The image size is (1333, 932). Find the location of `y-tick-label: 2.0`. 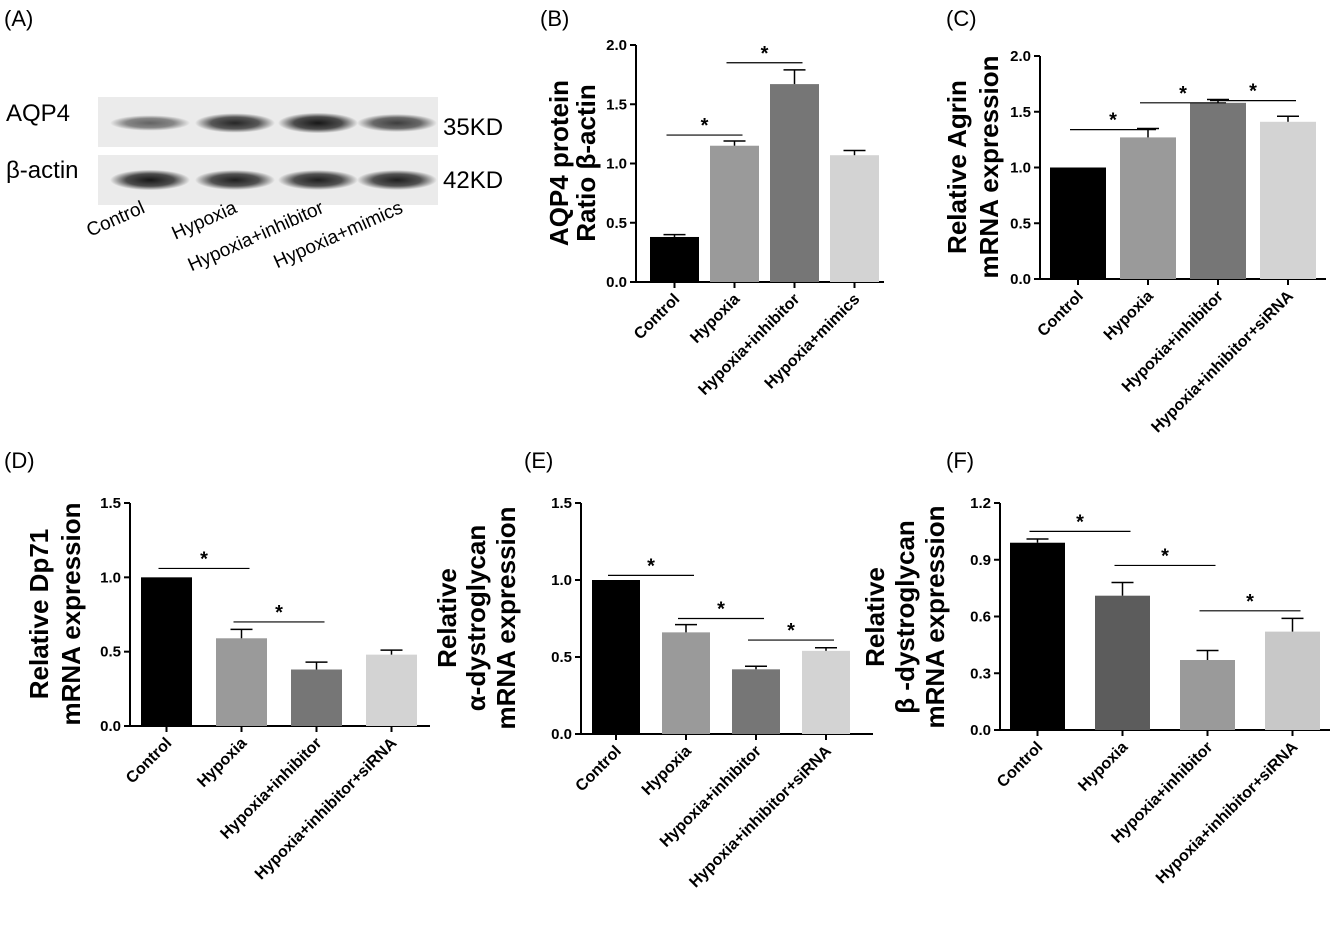

y-tick-label: 2.0 is located at coordinates (1020, 56).